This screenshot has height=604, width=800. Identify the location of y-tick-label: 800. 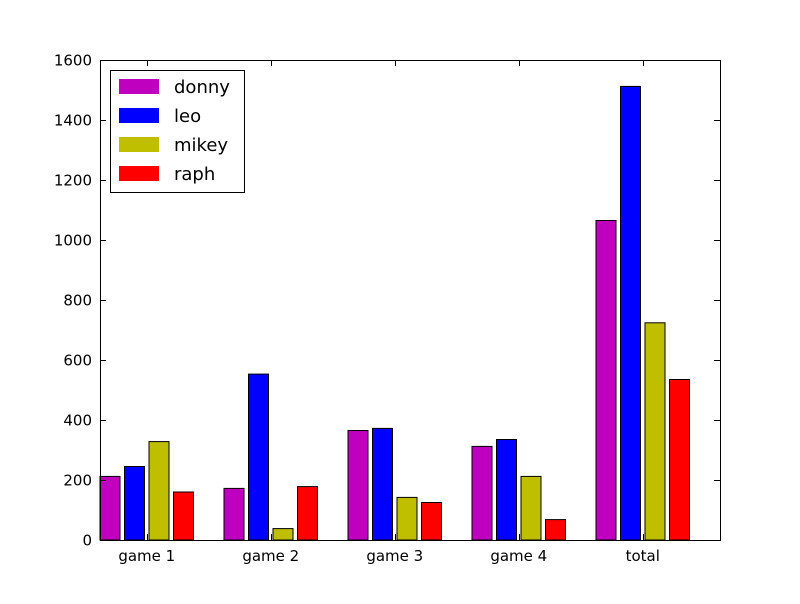
(77, 301).